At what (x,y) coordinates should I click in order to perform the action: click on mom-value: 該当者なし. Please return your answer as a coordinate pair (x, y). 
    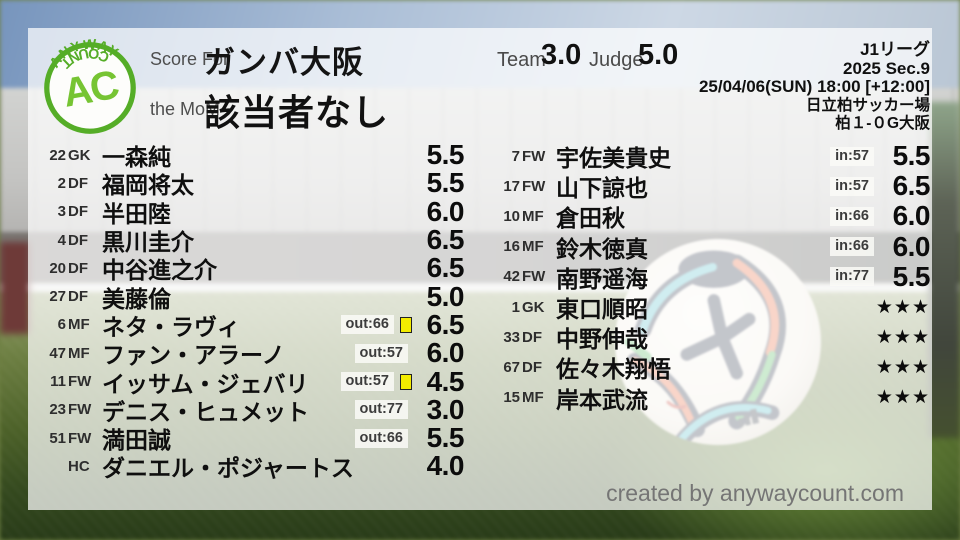
    Looking at the image, I should click on (297, 112).